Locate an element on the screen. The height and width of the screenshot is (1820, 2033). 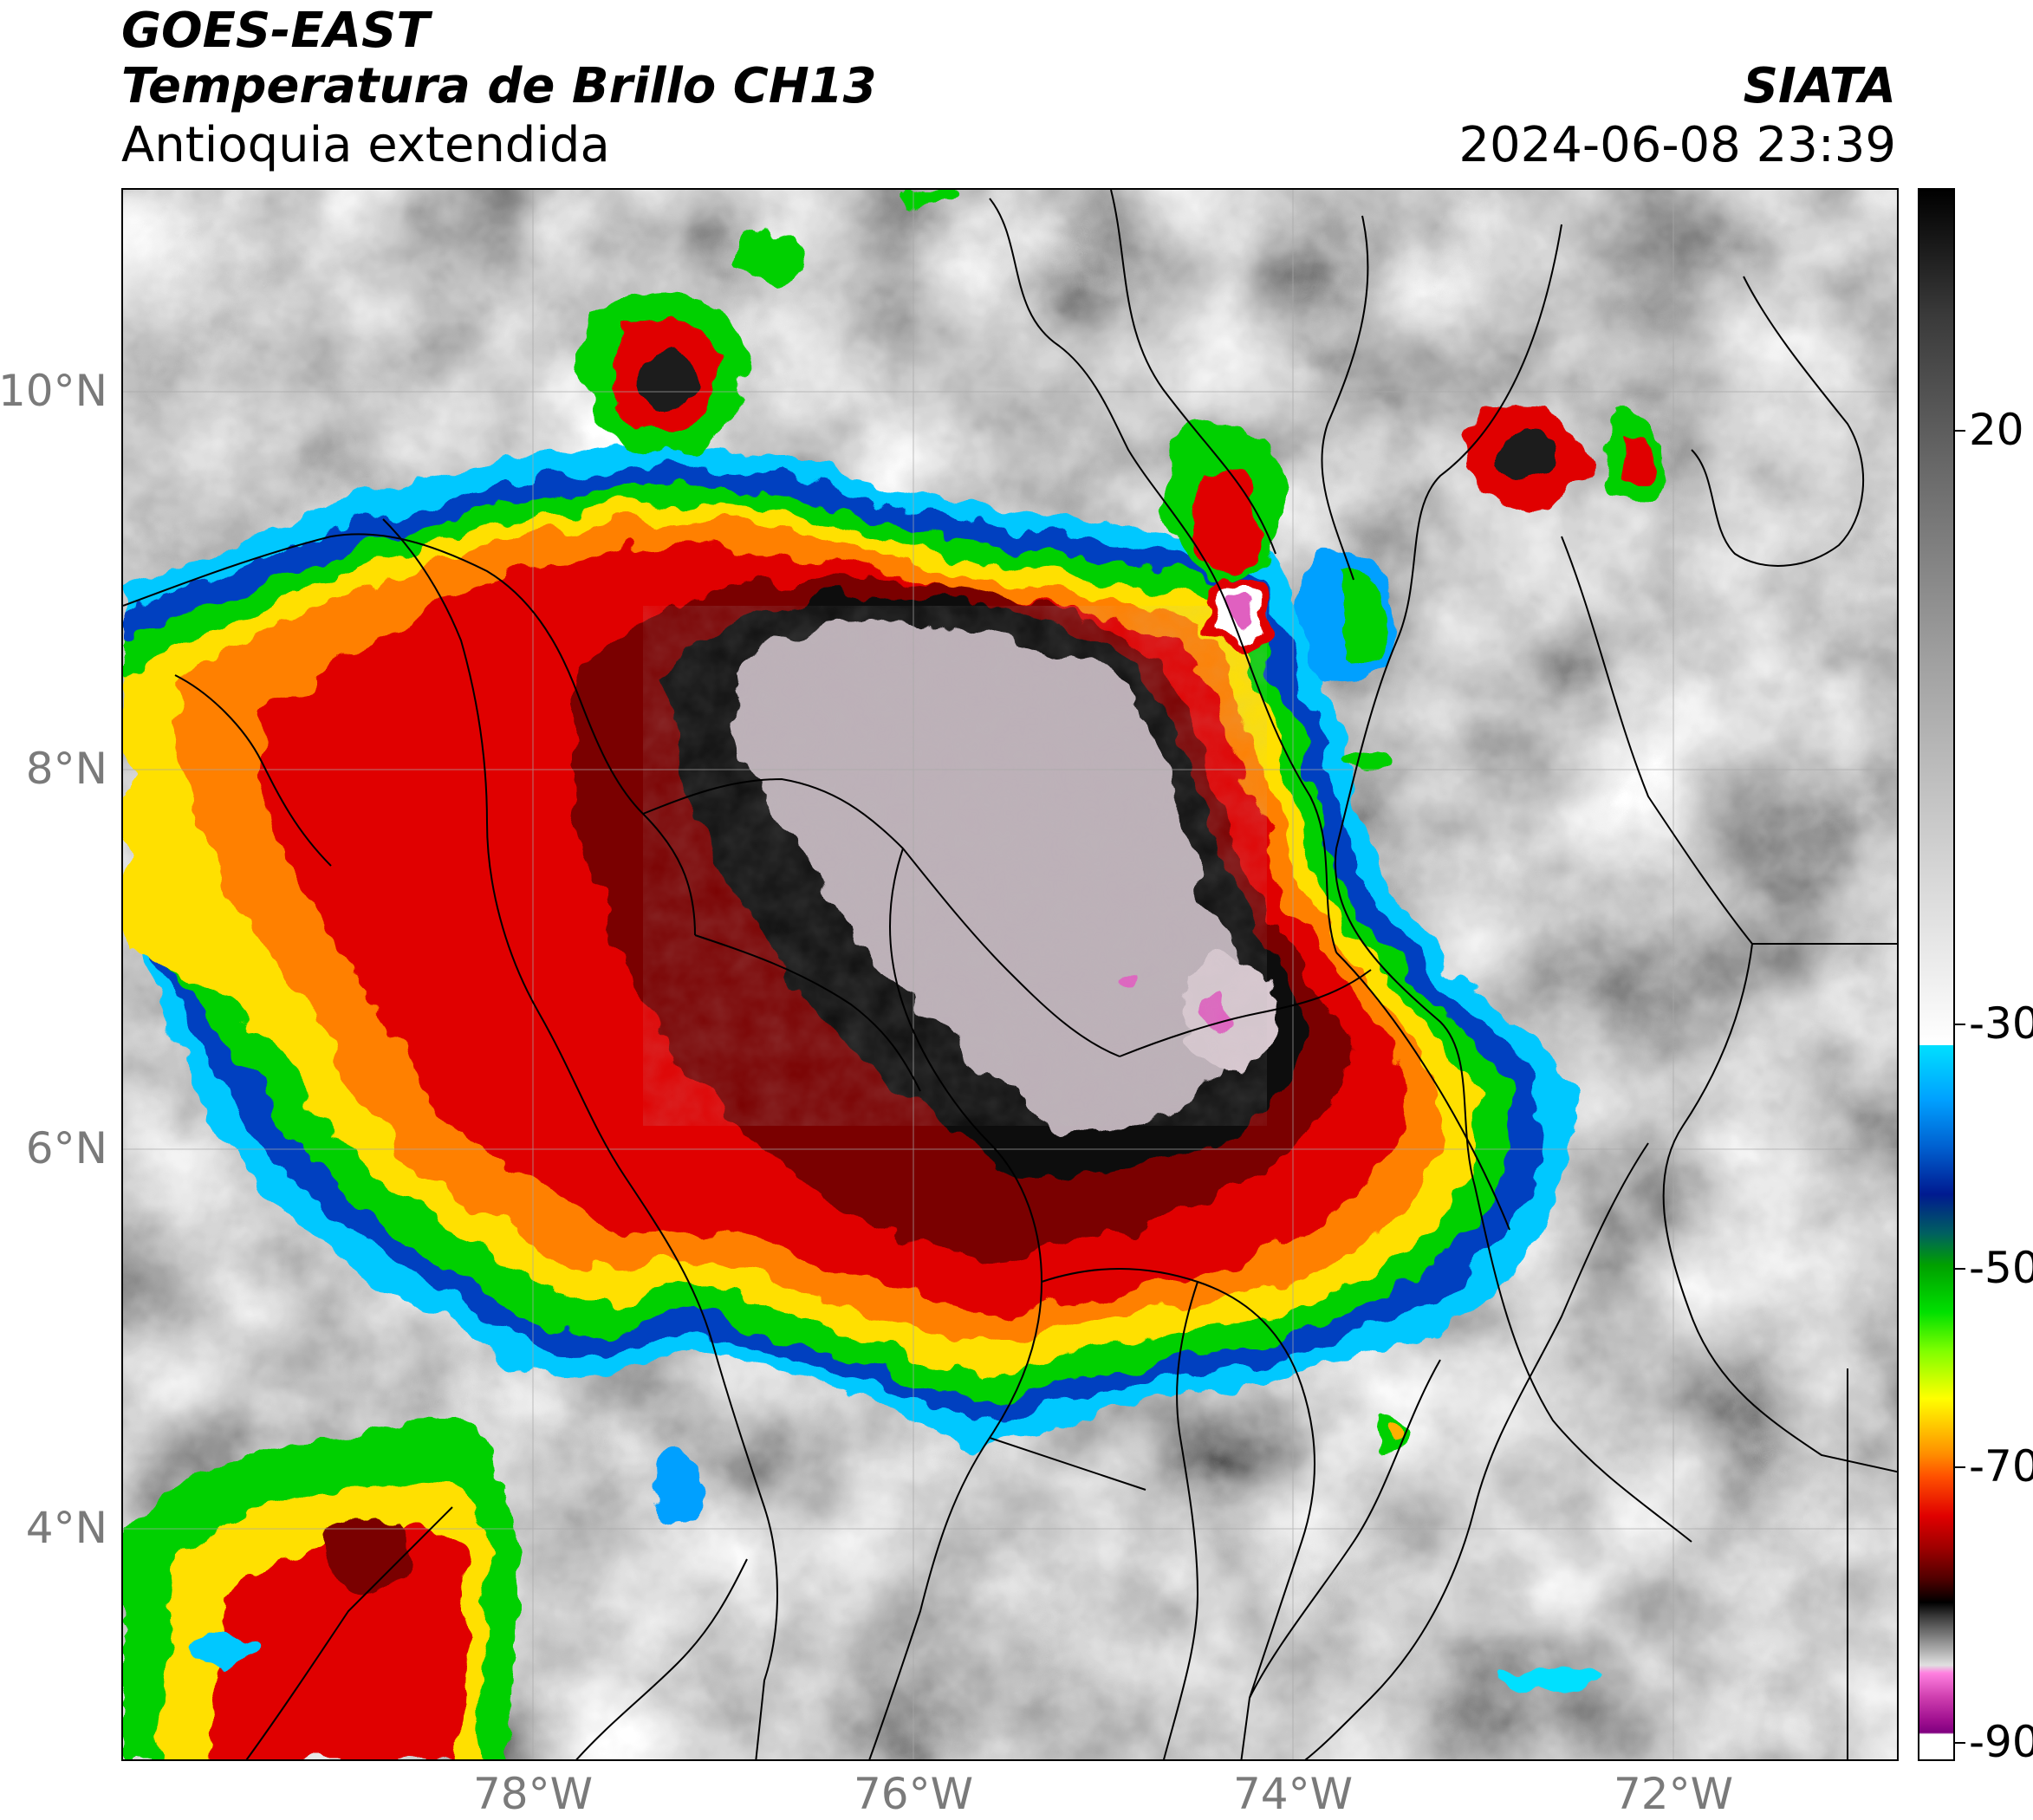
colorbar-label-20: 20 is located at coordinates (1997, 430).